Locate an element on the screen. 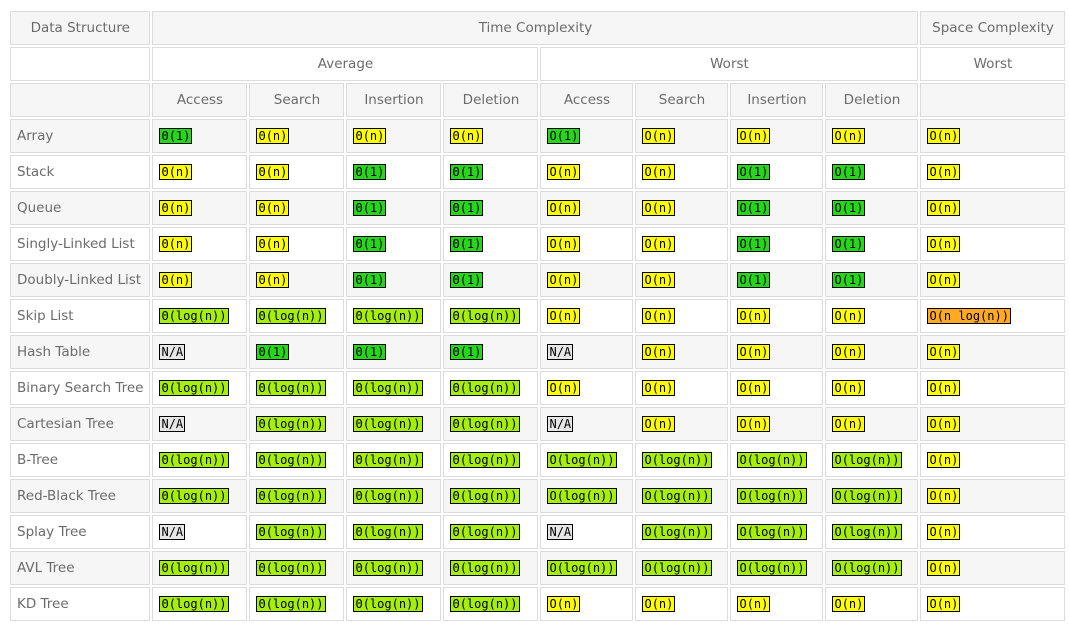 The width and height of the screenshot is (1069, 627). header-worst-deletion: Deletion is located at coordinates (872, 100).